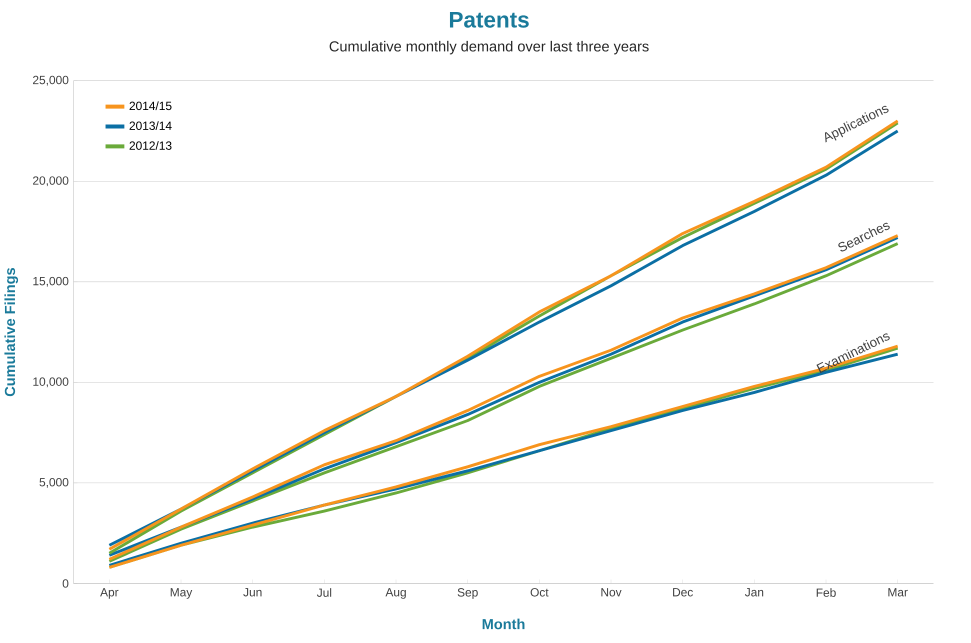 The height and width of the screenshot is (643, 971). I want to click on x-tick-label: Mar, so click(898, 592).